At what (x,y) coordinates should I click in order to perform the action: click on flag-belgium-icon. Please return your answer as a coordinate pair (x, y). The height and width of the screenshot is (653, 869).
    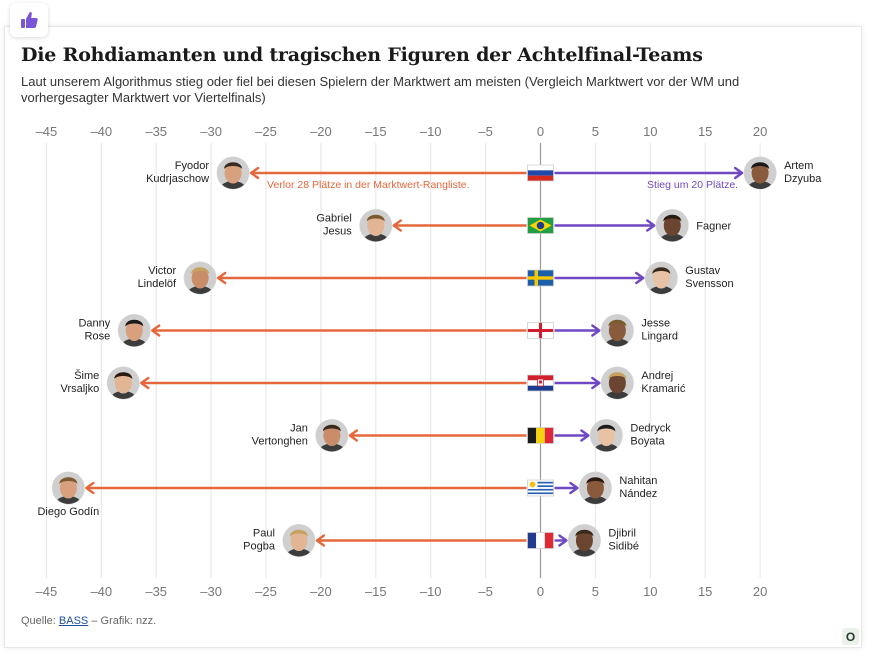
    Looking at the image, I should click on (540, 435).